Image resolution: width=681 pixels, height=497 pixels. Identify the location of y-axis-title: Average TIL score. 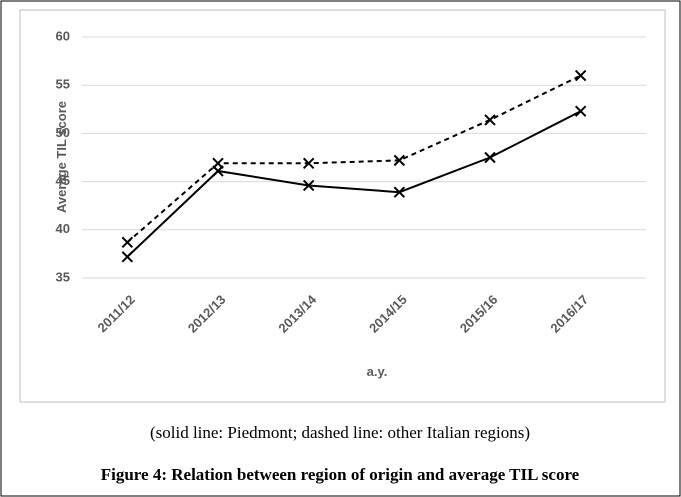
(61, 157).